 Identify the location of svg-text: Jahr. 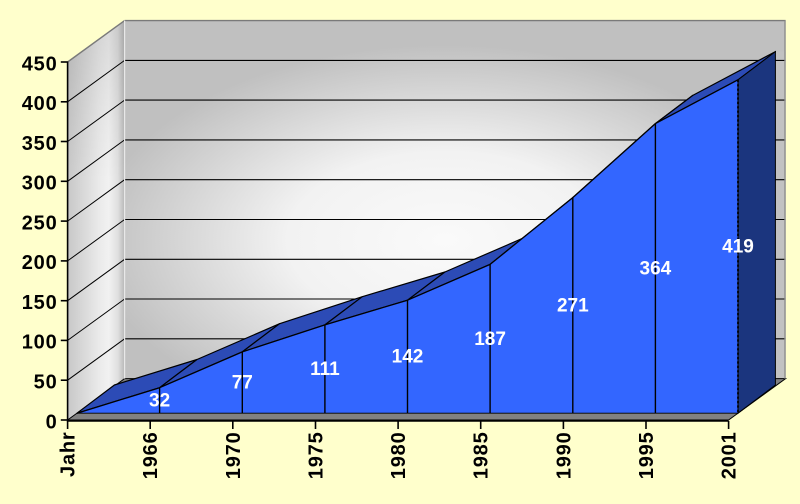
(69, 454).